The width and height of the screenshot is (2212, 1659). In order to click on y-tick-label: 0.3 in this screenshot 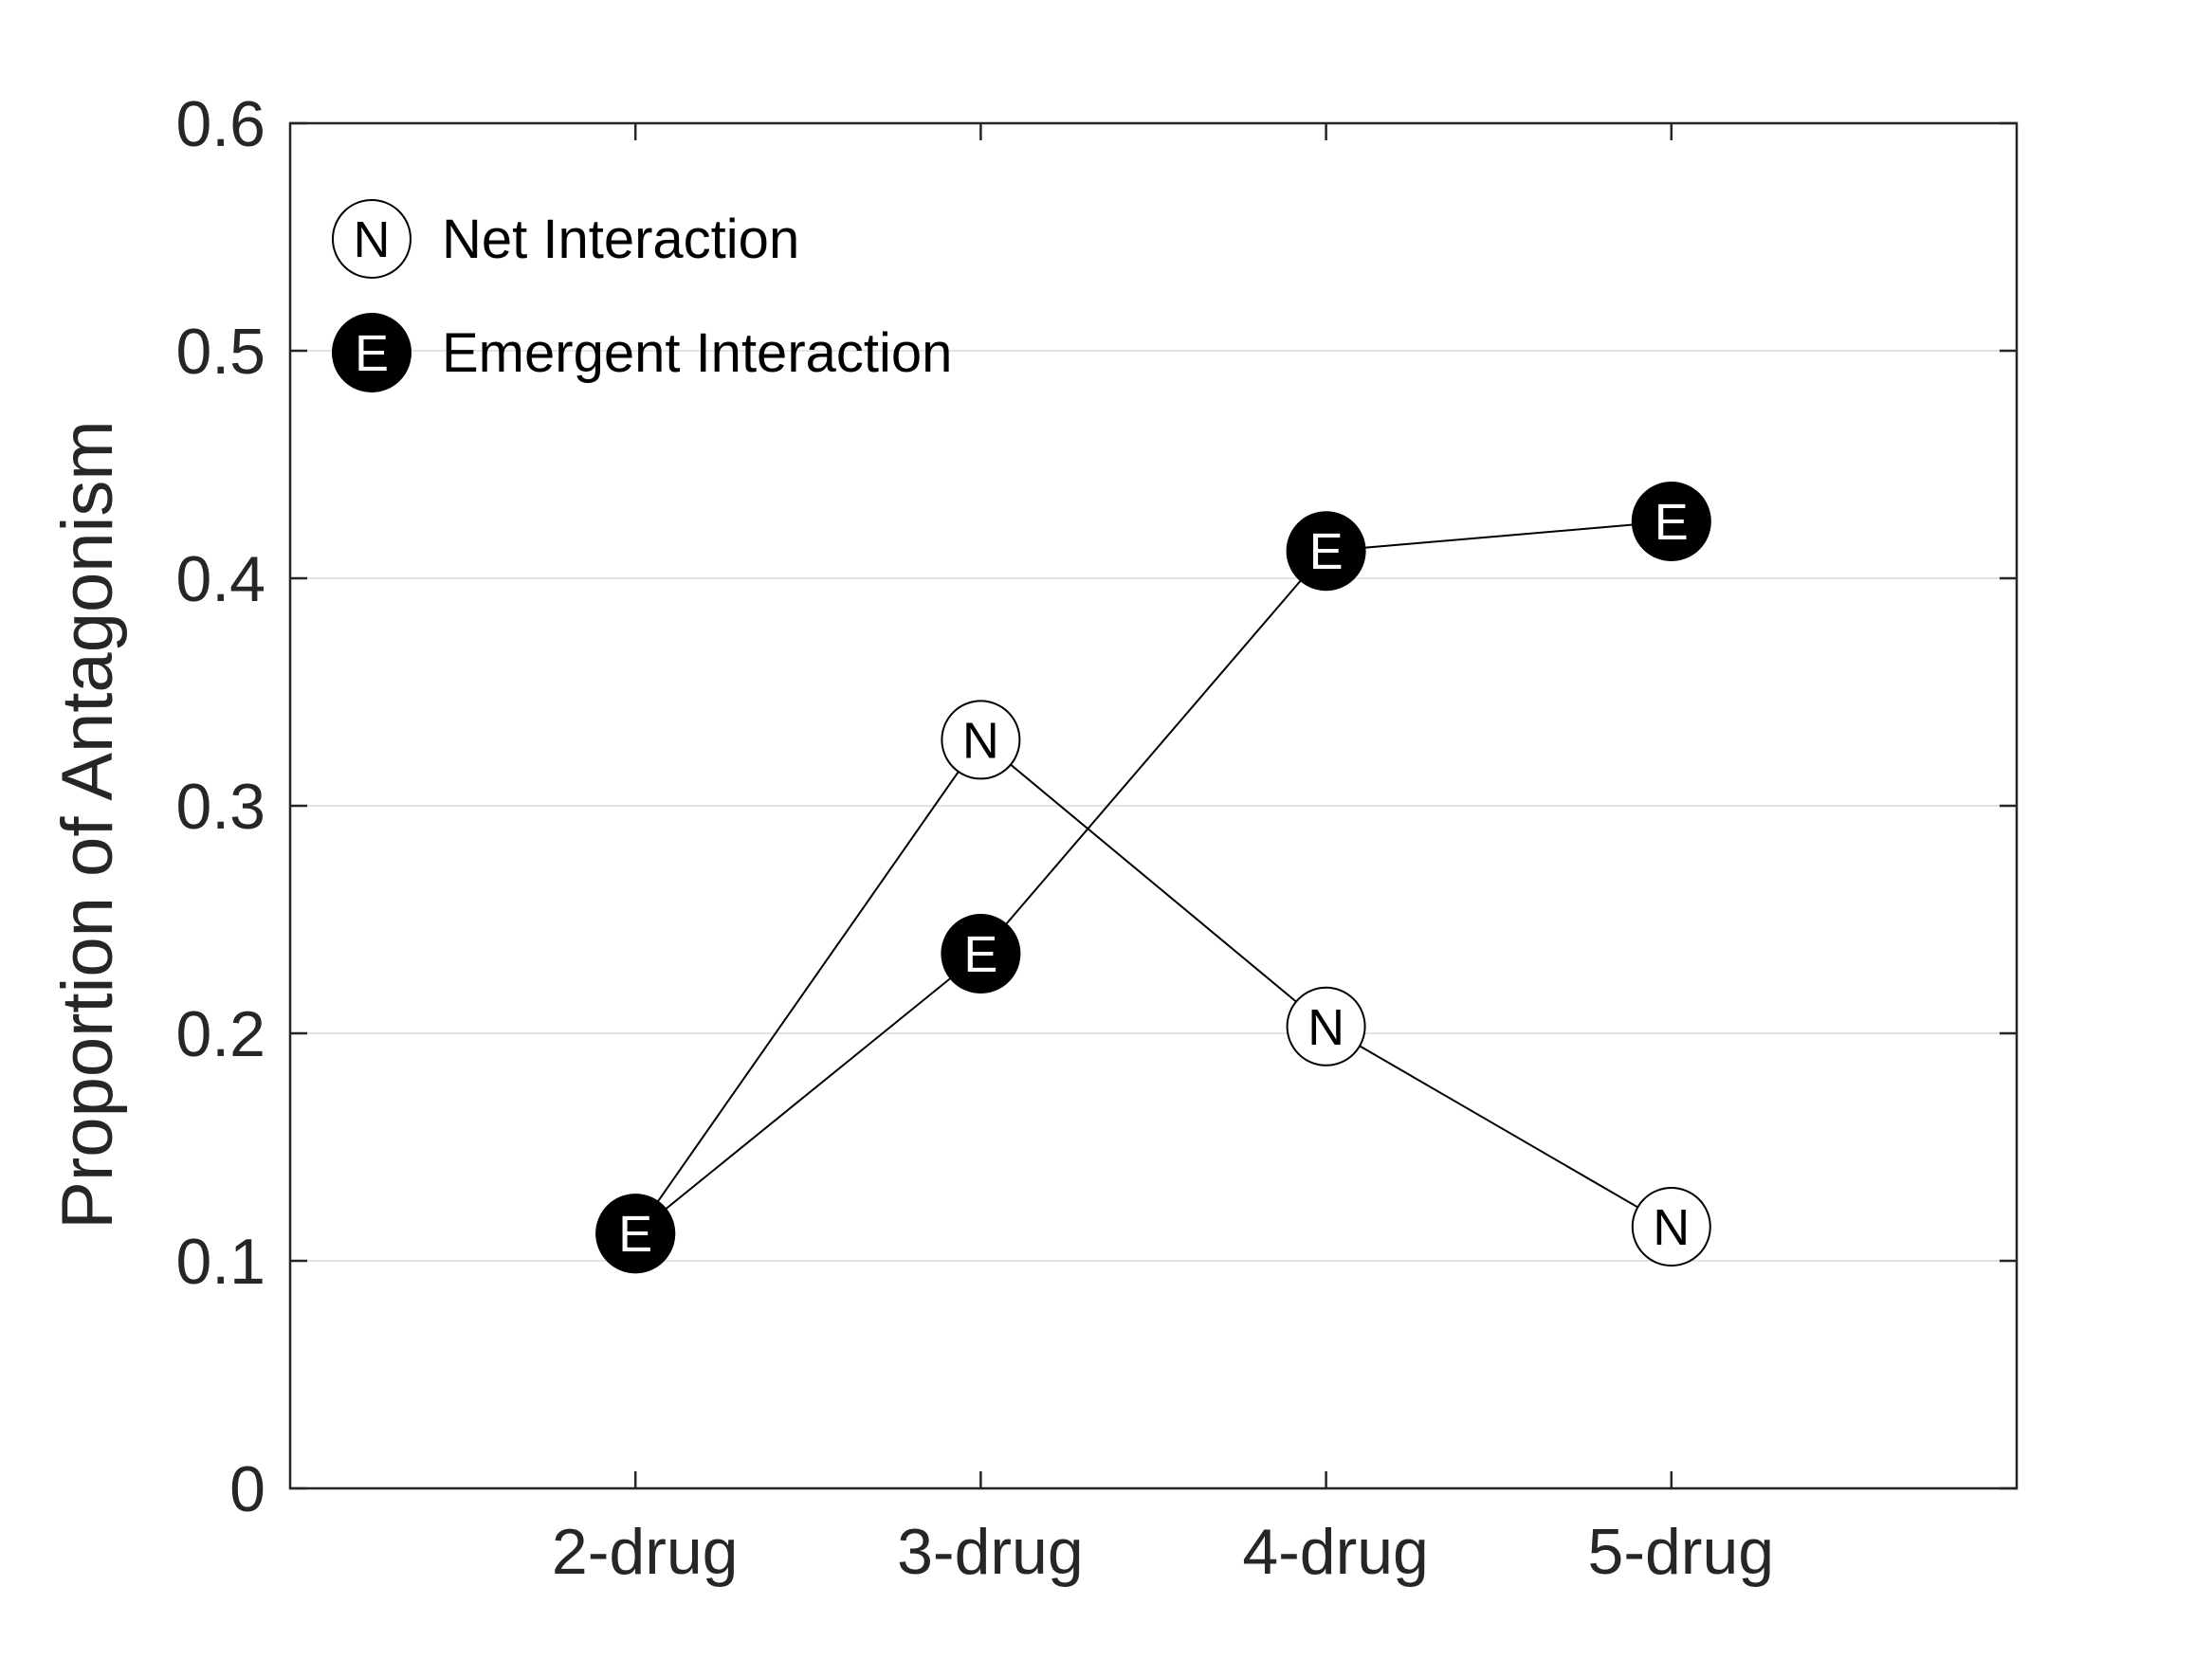, I will do `click(220, 807)`.